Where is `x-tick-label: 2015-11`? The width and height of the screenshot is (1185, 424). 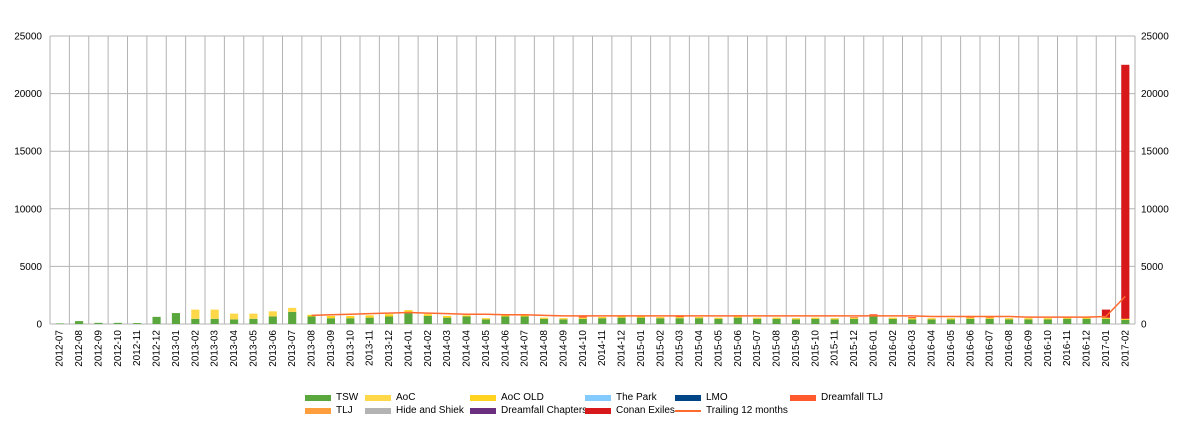
x-tick-label: 2015-11 is located at coordinates (835, 348).